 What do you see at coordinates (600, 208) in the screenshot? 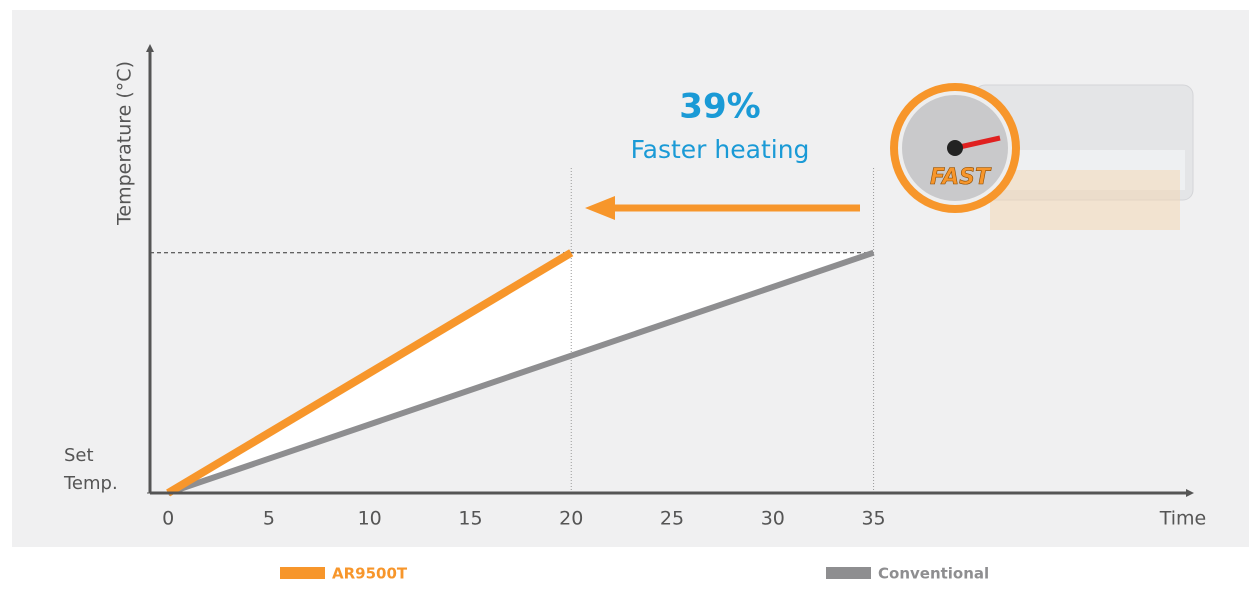
I see `arrow-head` at bounding box center [600, 208].